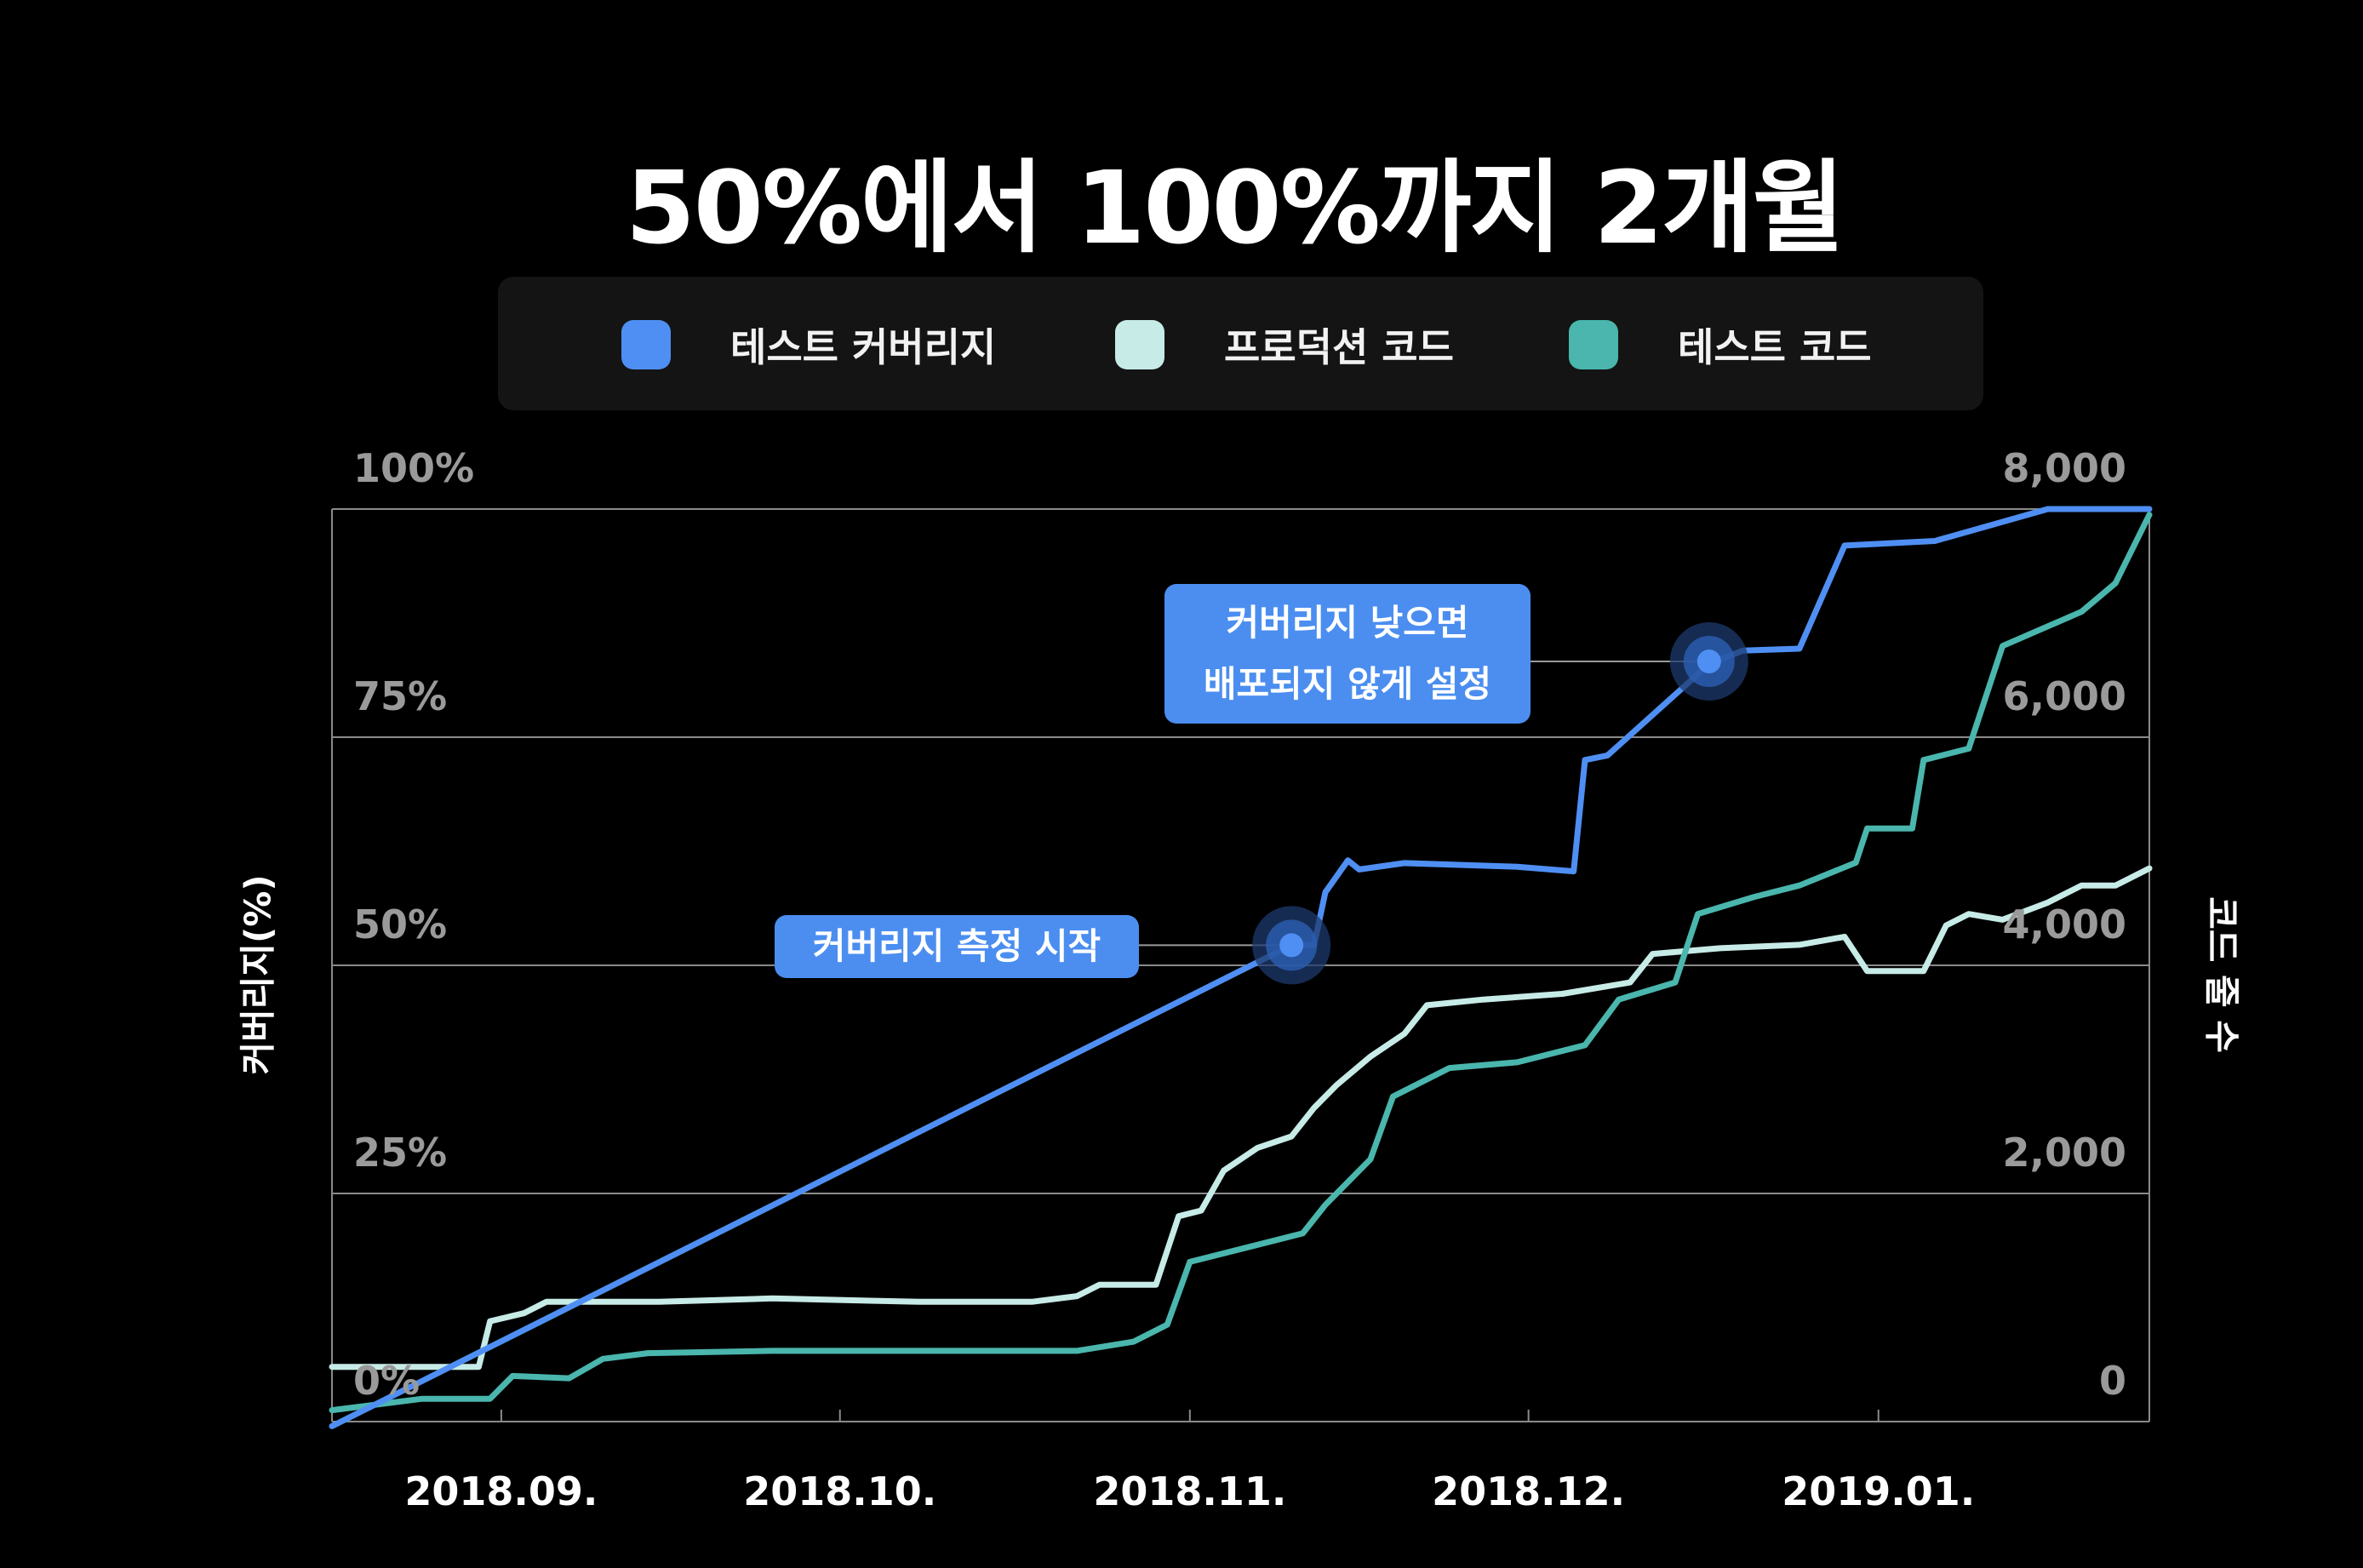 This screenshot has height=1568, width=2363. Describe the element at coordinates (1189, 1491) in the screenshot. I see `x-tick-label: 2018.11.` at that location.